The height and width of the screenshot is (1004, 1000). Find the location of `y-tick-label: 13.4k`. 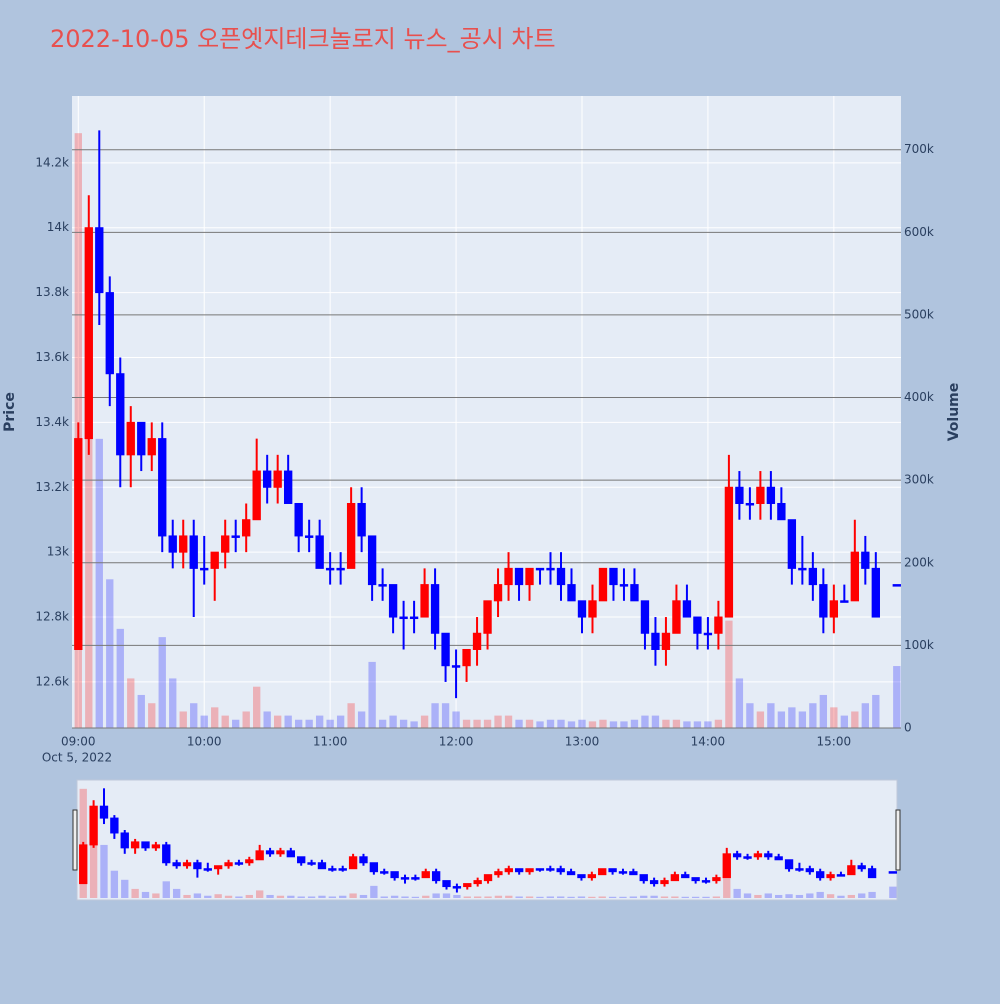

y-tick-label: 13.4k is located at coordinates (52, 422).